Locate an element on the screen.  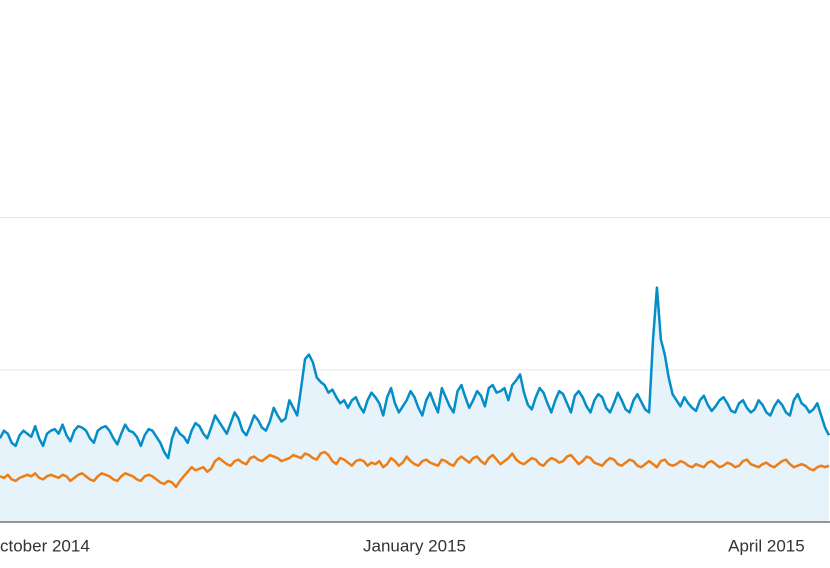
x-tick-label: April 2015 is located at coordinates (766, 545).